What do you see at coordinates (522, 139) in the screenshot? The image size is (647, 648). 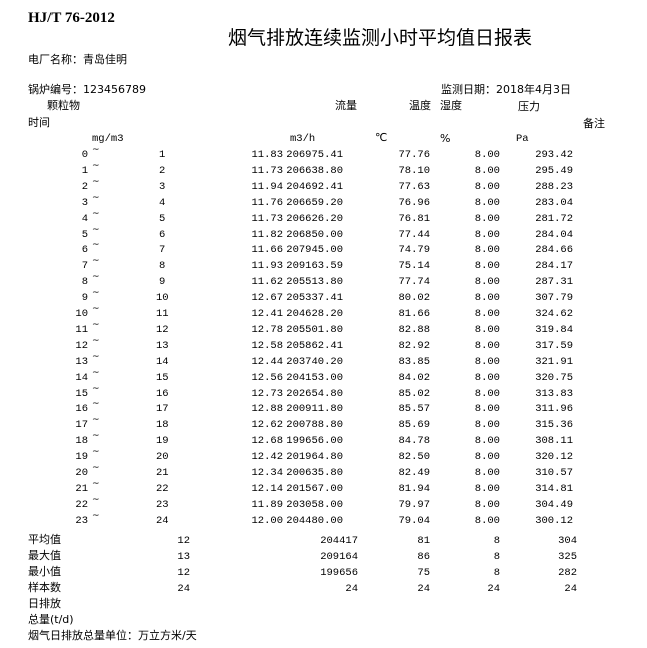 I see `unit-pressure: Pa` at bounding box center [522, 139].